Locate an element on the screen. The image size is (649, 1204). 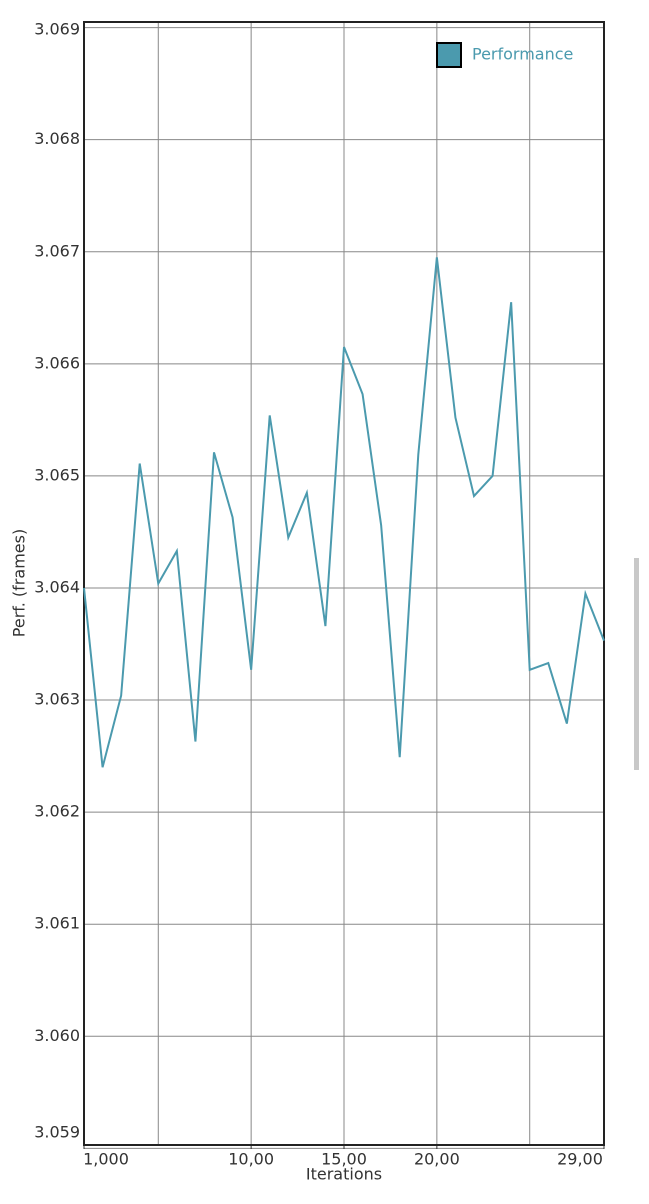
x-tick-label: 20,00 is located at coordinates (437, 1159).